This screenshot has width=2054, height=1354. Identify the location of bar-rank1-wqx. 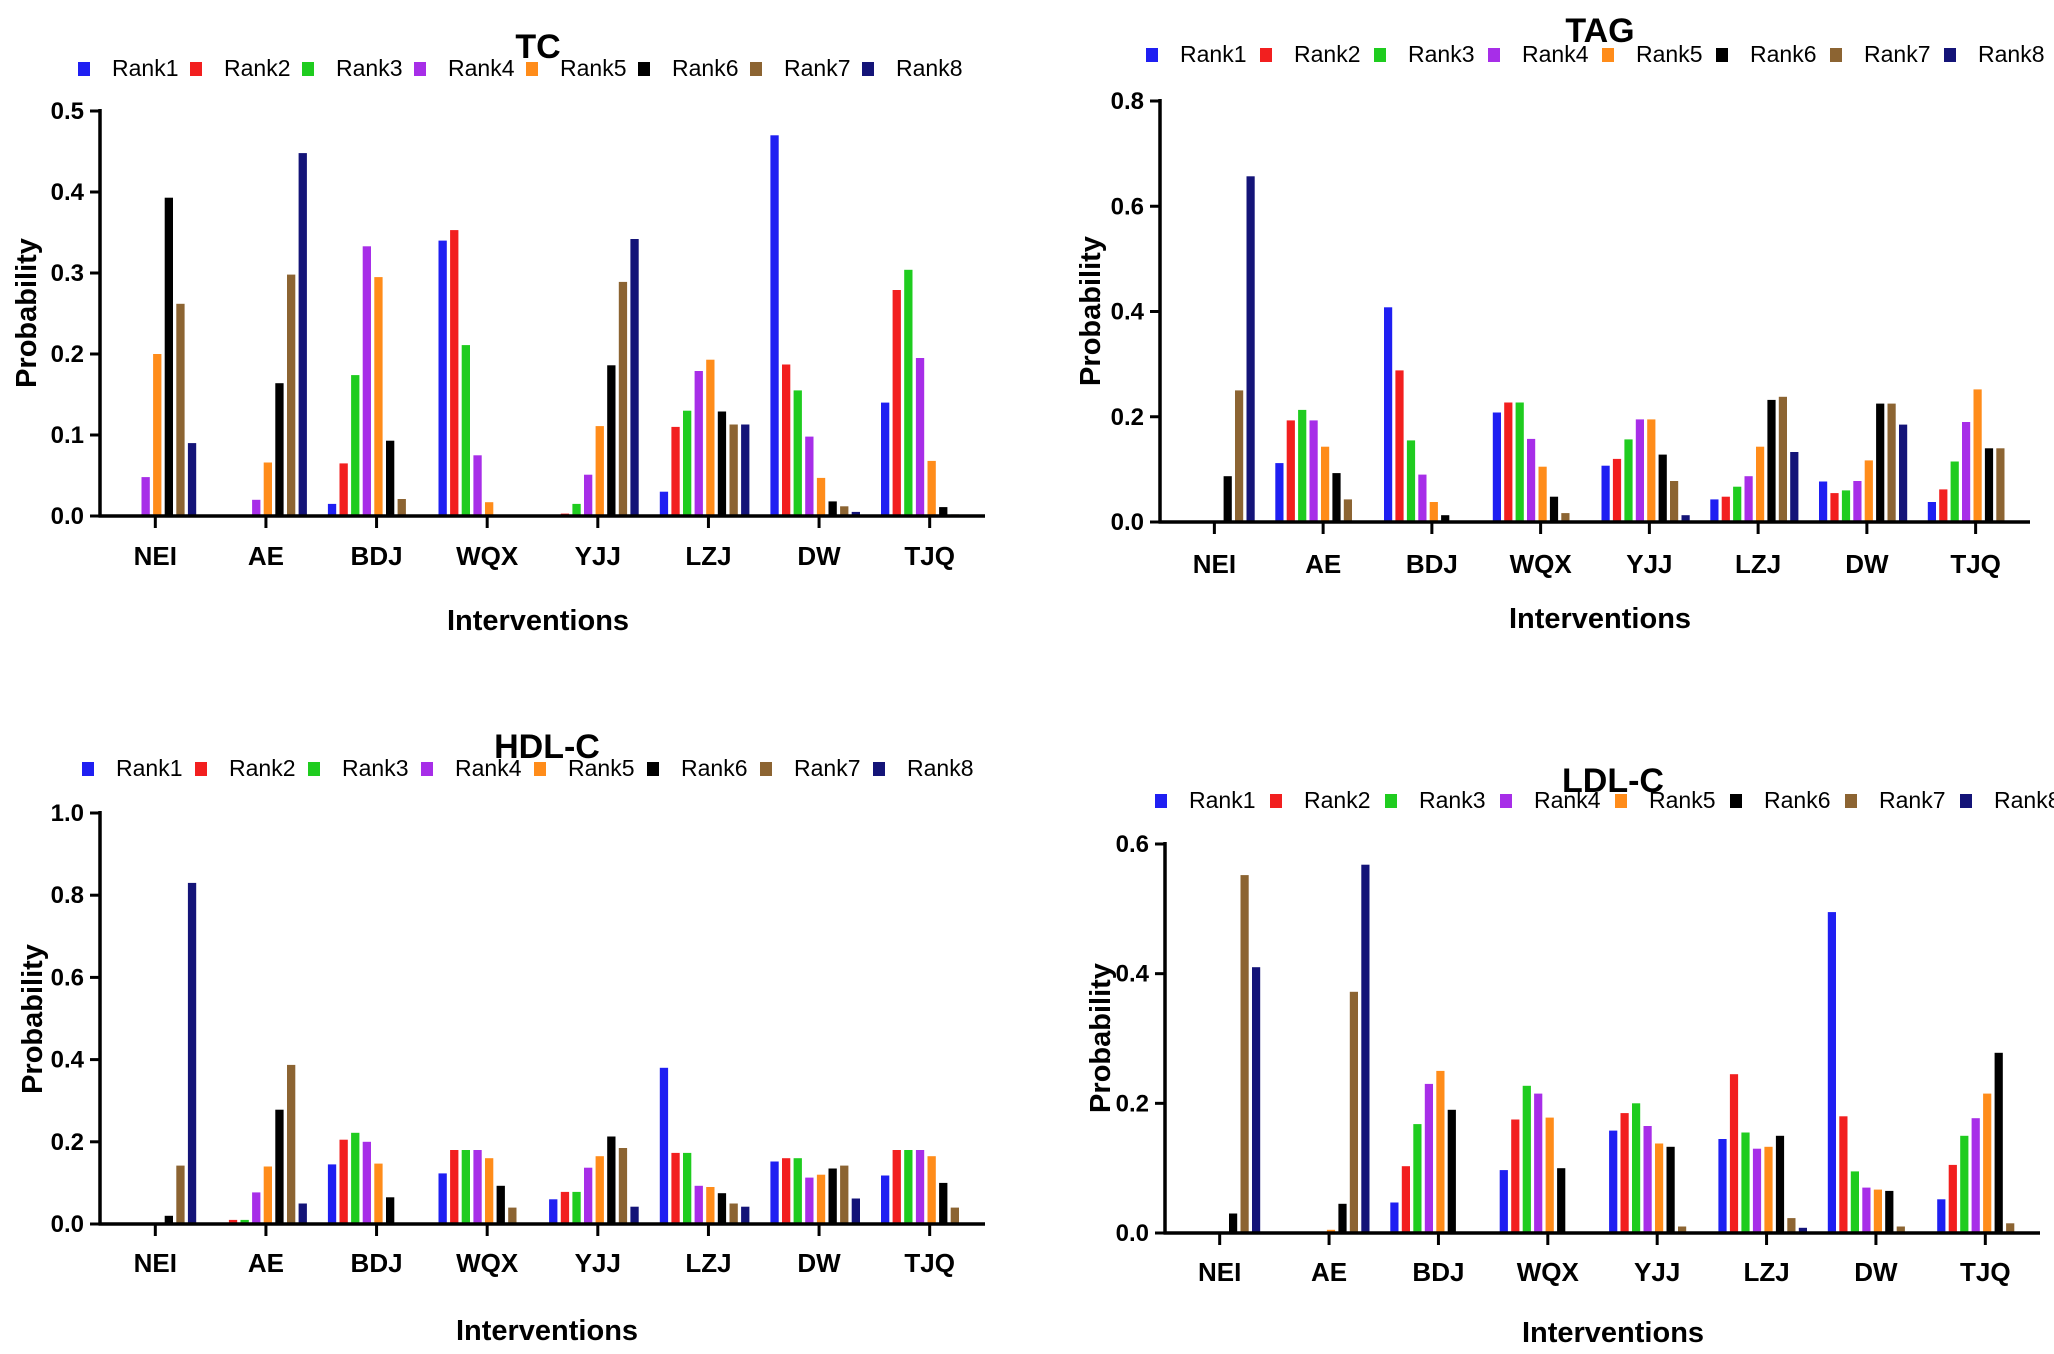
(442, 1198).